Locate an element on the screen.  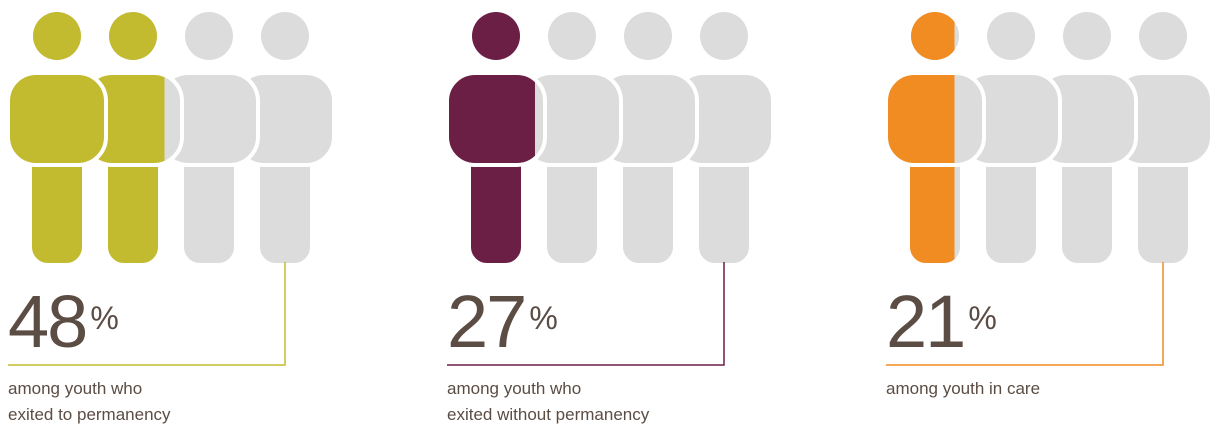
caption-line: exited without permanency is located at coordinates (548, 414).